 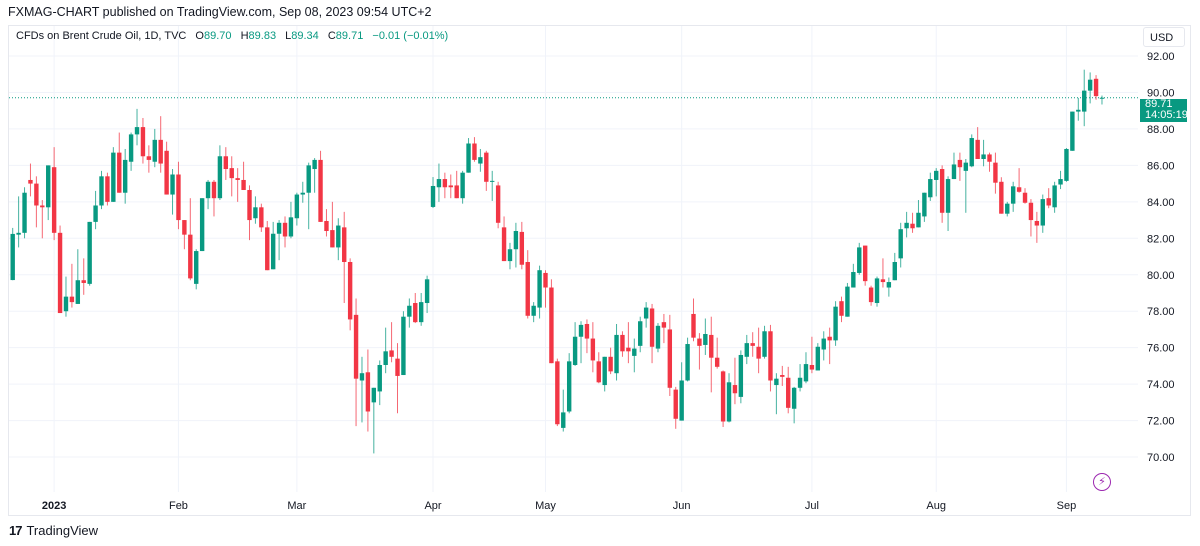 What do you see at coordinates (1161, 166) in the screenshot?
I see `price-tick-label: 86.00` at bounding box center [1161, 166].